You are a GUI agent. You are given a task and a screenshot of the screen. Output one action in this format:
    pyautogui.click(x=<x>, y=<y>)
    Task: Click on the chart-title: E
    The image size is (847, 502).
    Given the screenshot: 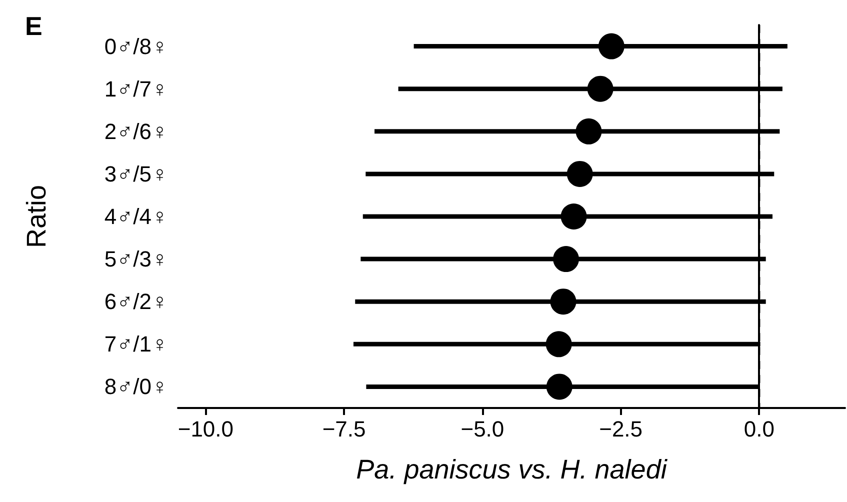 What is the action you would take?
    pyautogui.click(x=33, y=26)
    